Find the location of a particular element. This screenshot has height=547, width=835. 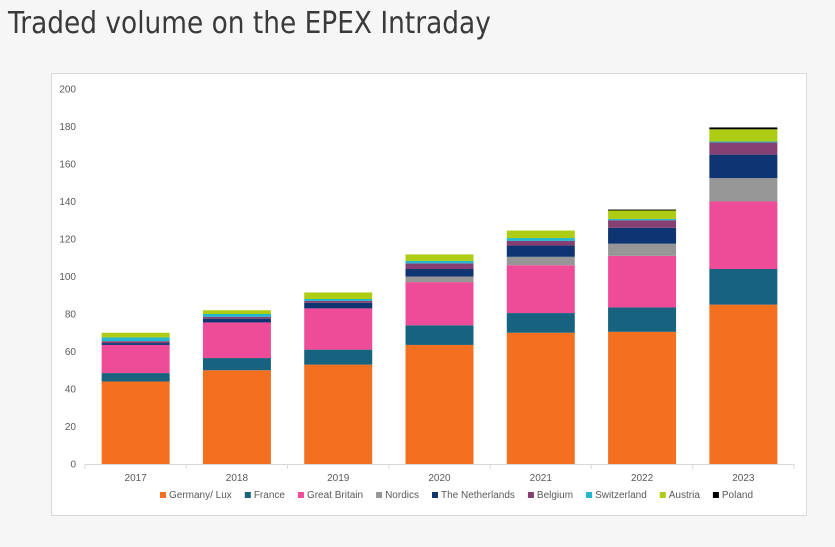

bar-segment-poland-2022 is located at coordinates (642, 210).